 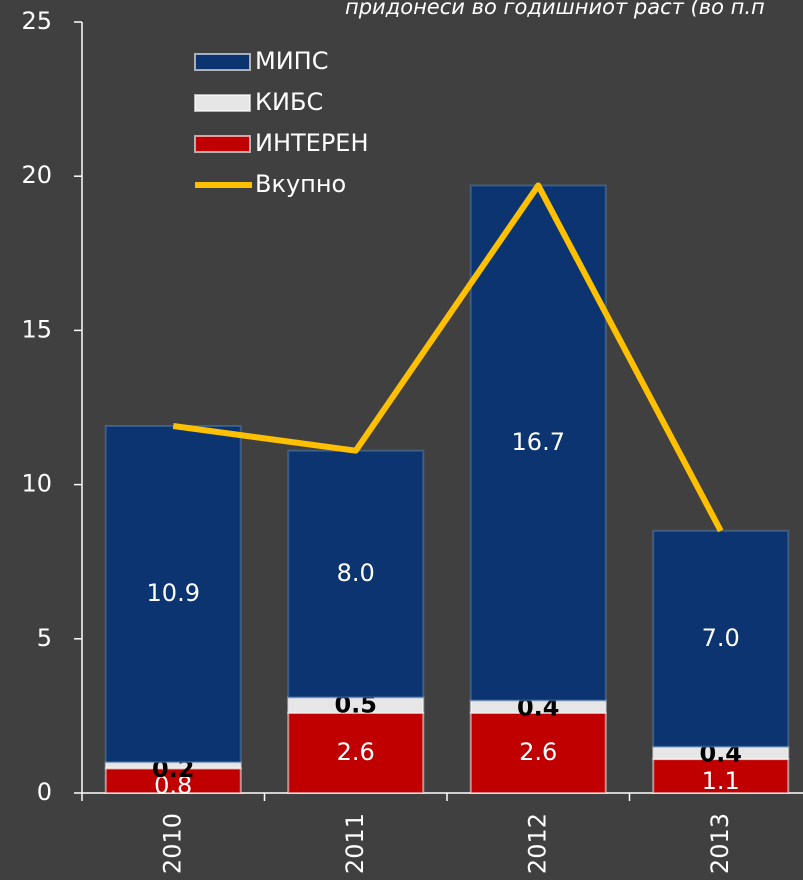 I want to click on data-label: 1.1, so click(x=721, y=781).